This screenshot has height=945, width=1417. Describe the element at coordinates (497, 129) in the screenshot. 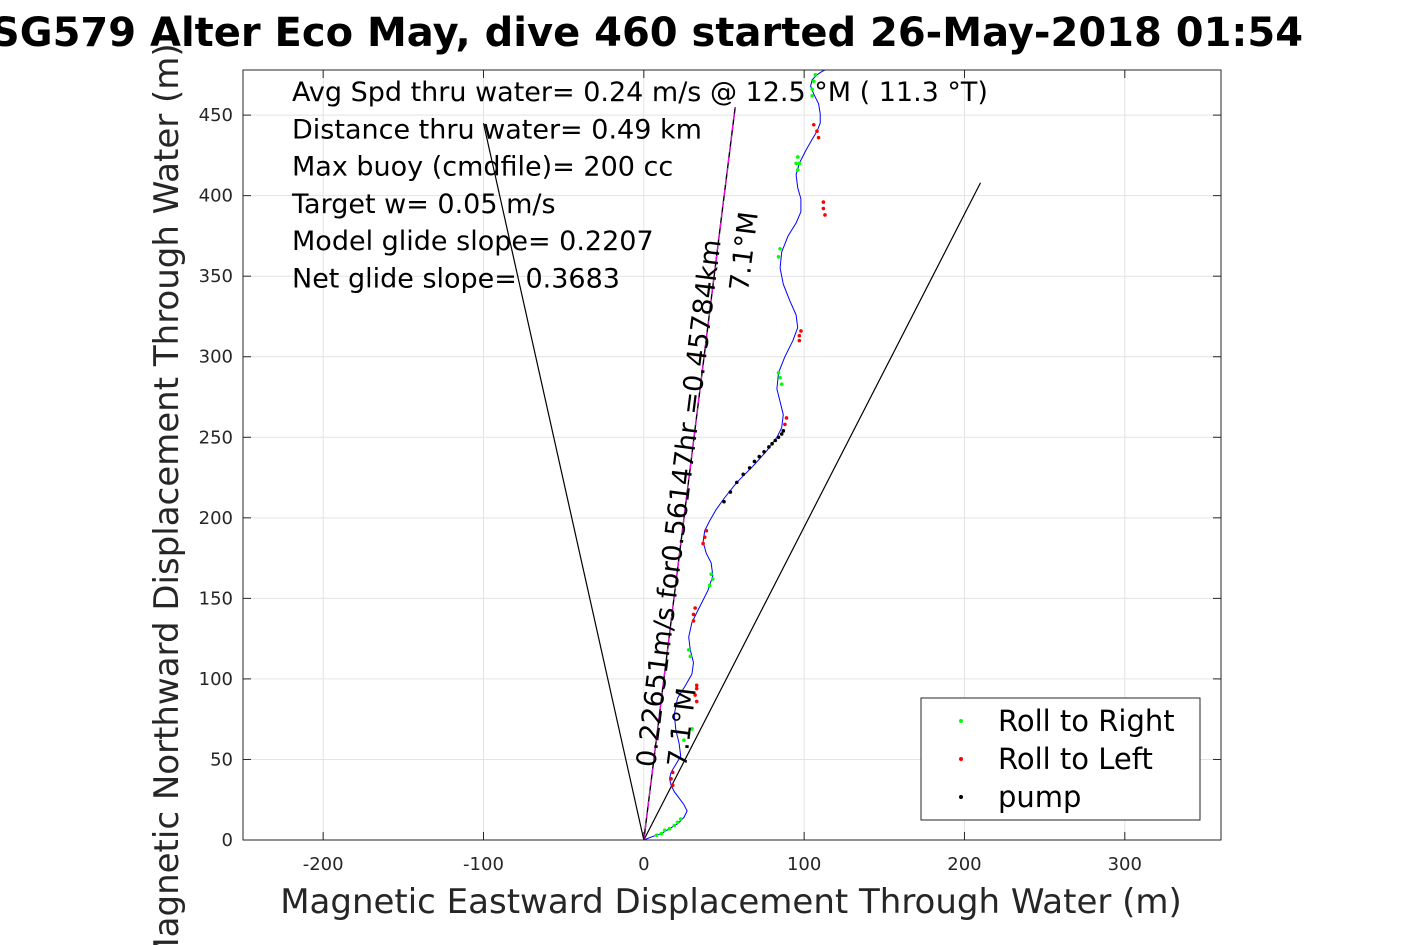

I see `stats-line: Distance thru water= 0.49 km` at that location.